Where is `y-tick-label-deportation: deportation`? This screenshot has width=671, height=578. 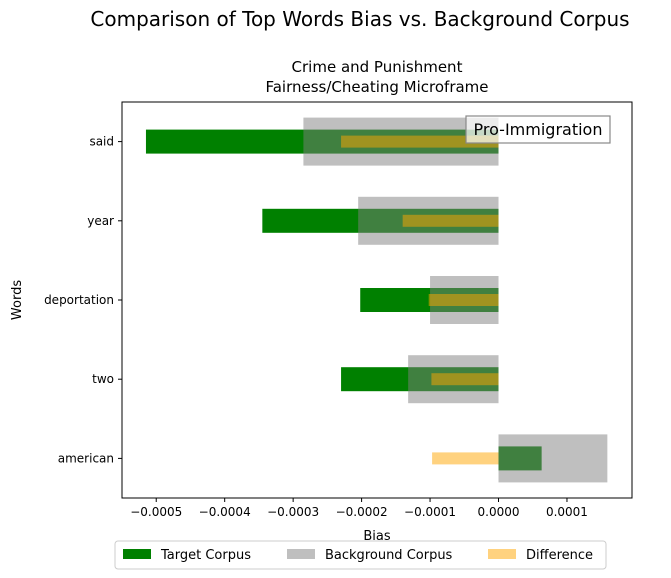 y-tick-label-deportation: deportation is located at coordinates (79, 300).